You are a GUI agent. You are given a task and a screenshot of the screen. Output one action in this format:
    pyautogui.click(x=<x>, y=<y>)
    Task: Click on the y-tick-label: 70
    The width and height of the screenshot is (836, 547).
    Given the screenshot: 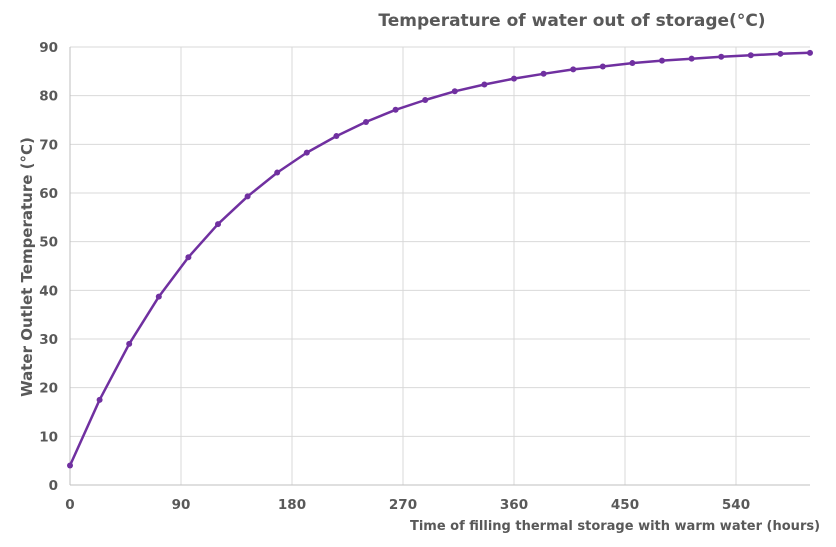 What is the action you would take?
    pyautogui.click(x=48, y=145)
    